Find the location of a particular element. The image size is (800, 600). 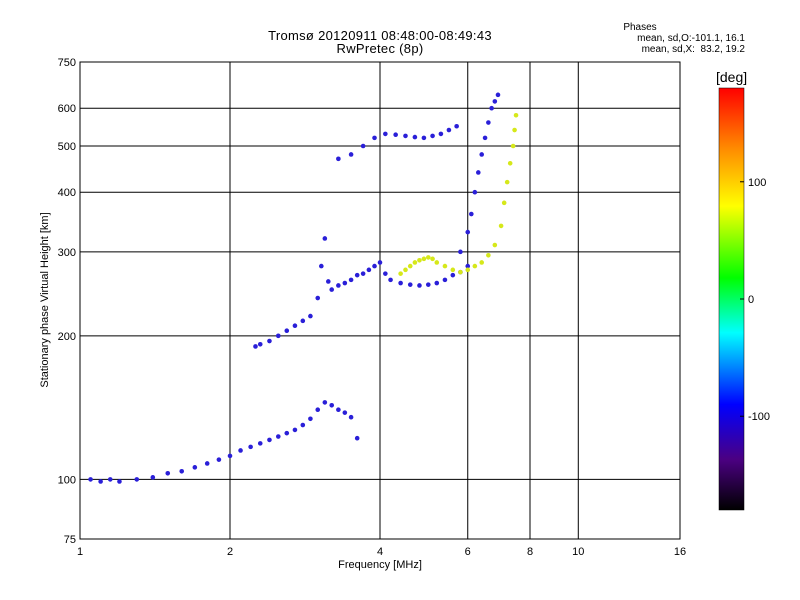

x-tick-label: 16 is located at coordinates (680, 552).